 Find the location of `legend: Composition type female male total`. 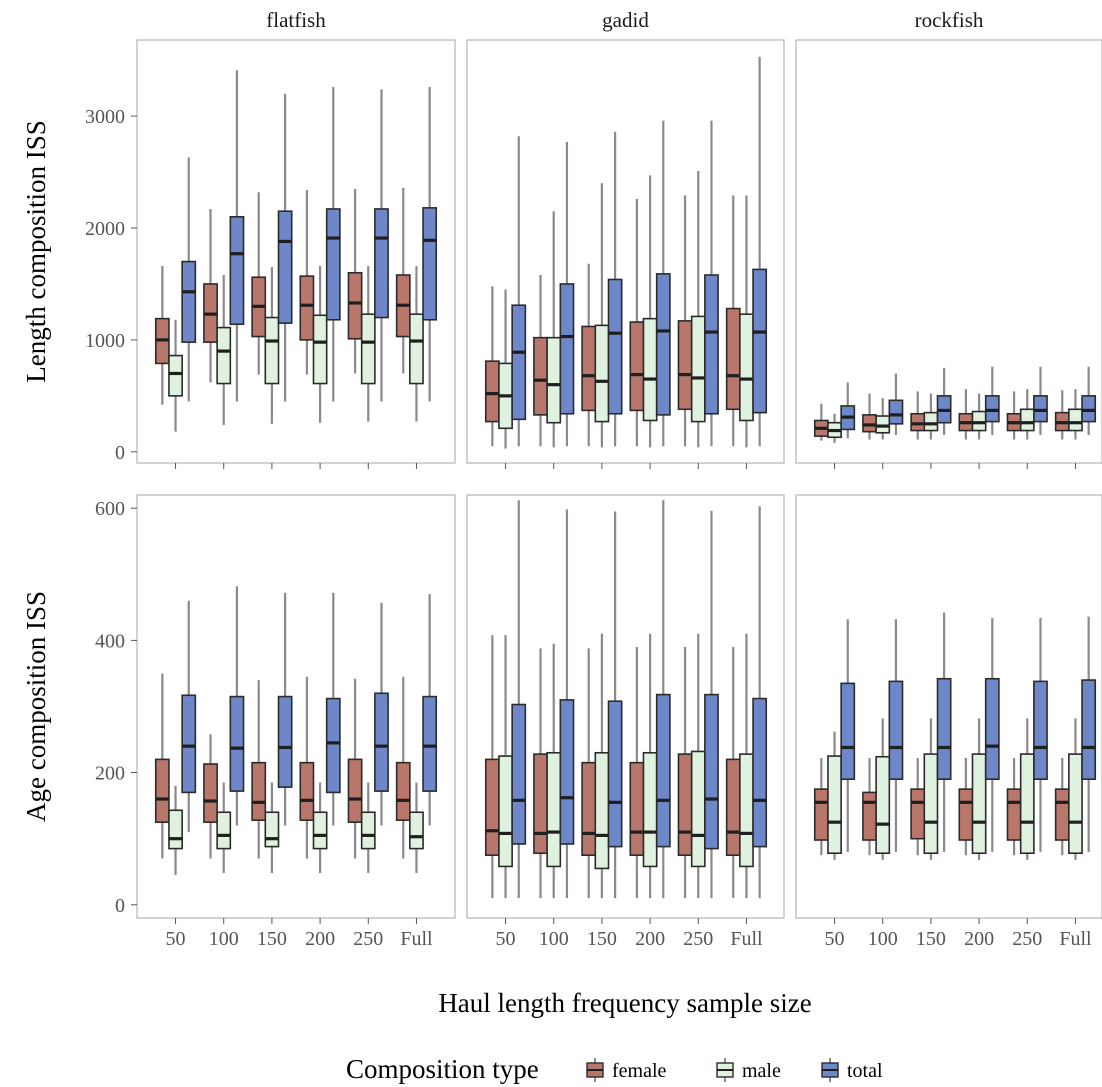

legend: Composition type female male total is located at coordinates (614, 1069).